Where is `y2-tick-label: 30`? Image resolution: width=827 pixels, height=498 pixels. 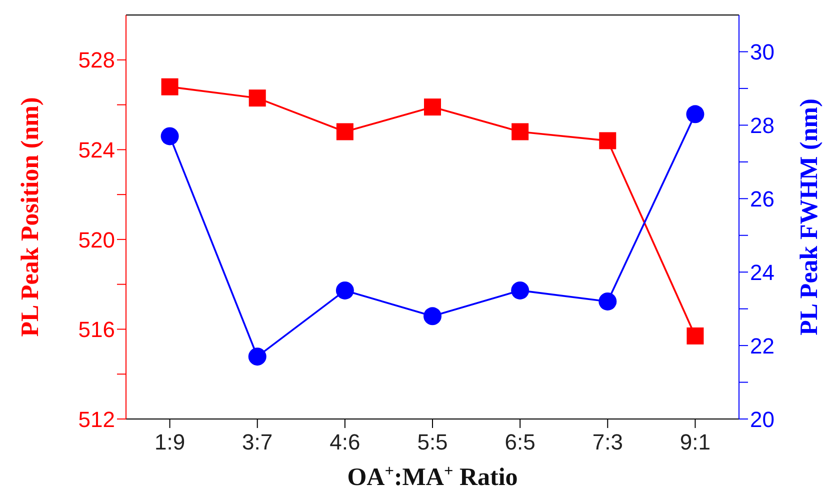 y2-tick-label: 30 is located at coordinates (762, 52).